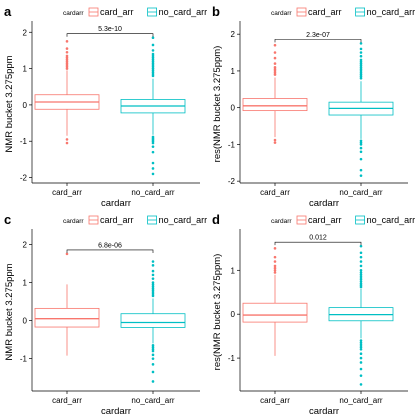 The height and width of the screenshot is (415, 415). What do you see at coordinates (318, 238) in the screenshot?
I see `p-value-label: 0.012` at bounding box center [318, 238].